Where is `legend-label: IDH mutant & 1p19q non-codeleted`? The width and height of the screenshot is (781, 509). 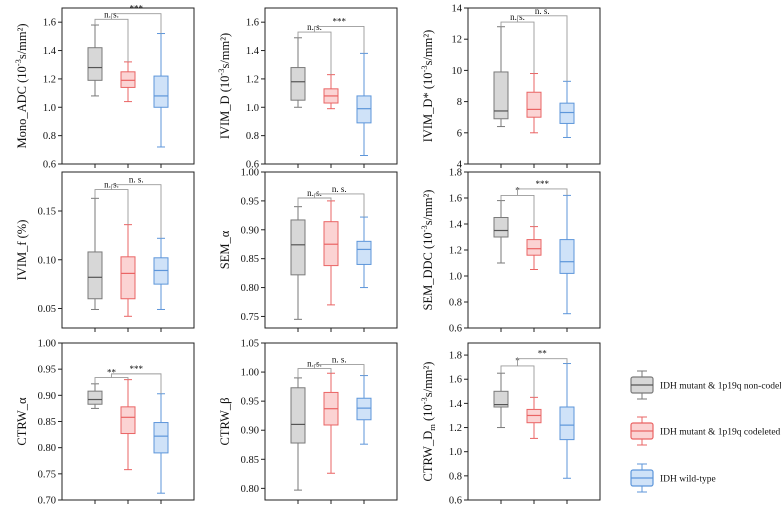 legend-label: IDH mutant & 1p19q non-codeleted is located at coordinates (720, 387).